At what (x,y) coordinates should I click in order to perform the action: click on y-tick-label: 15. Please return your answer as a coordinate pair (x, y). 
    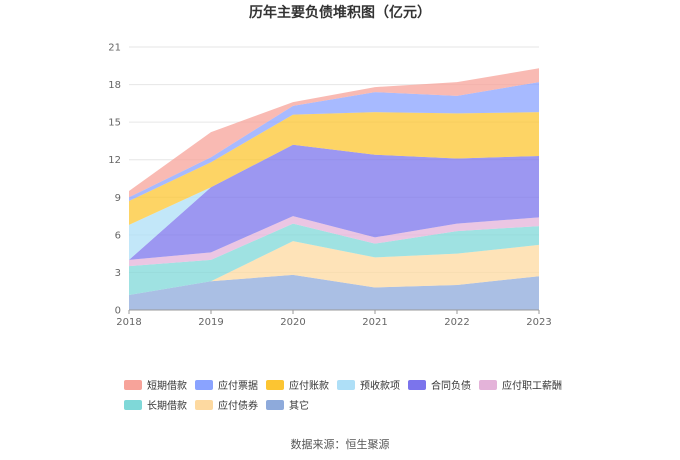
    Looking at the image, I should click on (114, 123).